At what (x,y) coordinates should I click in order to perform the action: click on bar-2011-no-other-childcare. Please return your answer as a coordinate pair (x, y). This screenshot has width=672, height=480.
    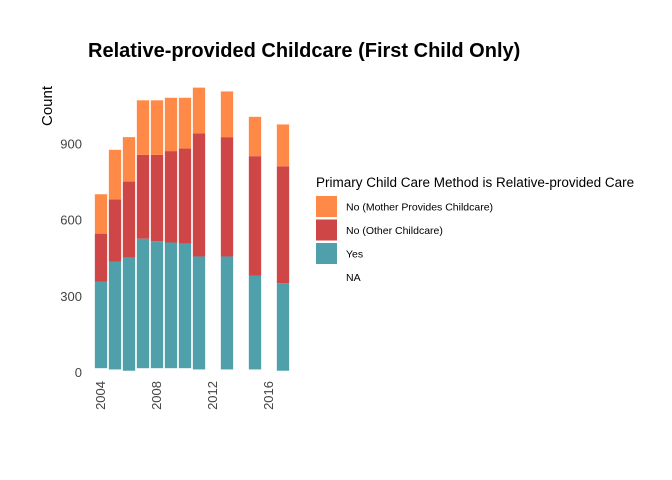
    Looking at the image, I should click on (199, 195).